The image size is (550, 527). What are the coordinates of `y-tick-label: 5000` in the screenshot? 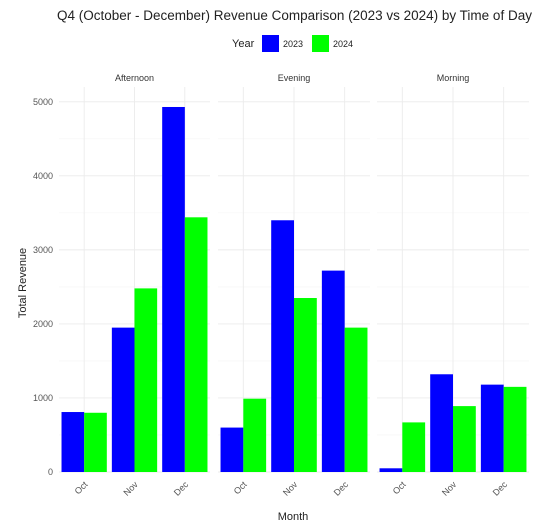 It's located at (43, 102).